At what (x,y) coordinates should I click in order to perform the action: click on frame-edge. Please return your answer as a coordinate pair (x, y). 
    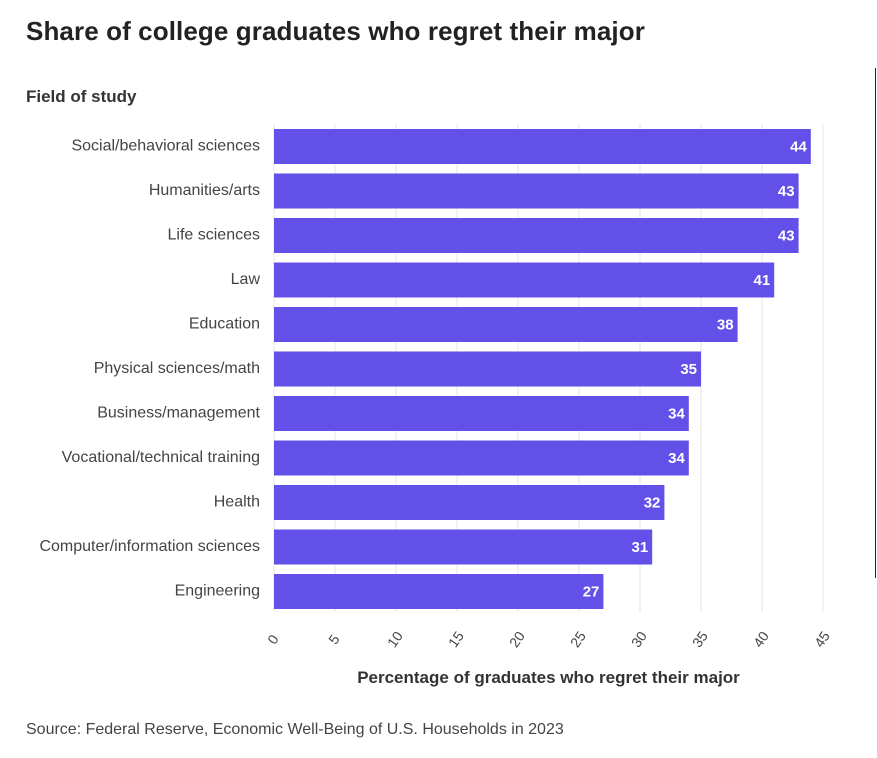
    Looking at the image, I should click on (875, 323).